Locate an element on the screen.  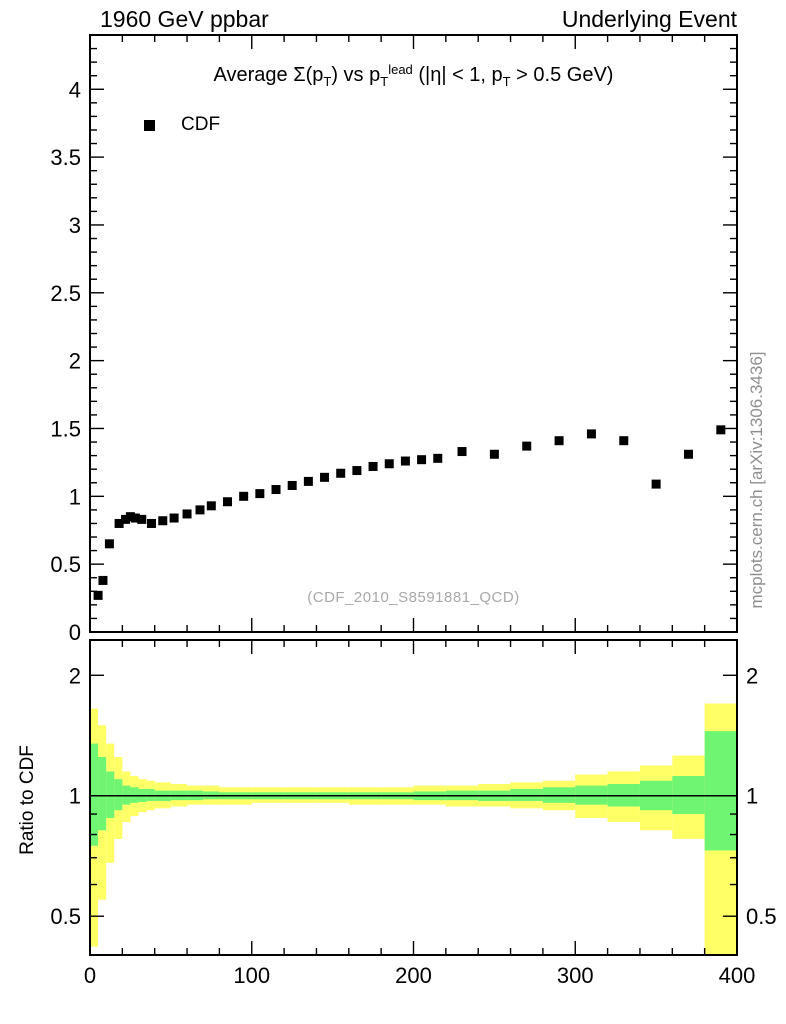
axis-tick-label: 1.5 is located at coordinates (65, 428).